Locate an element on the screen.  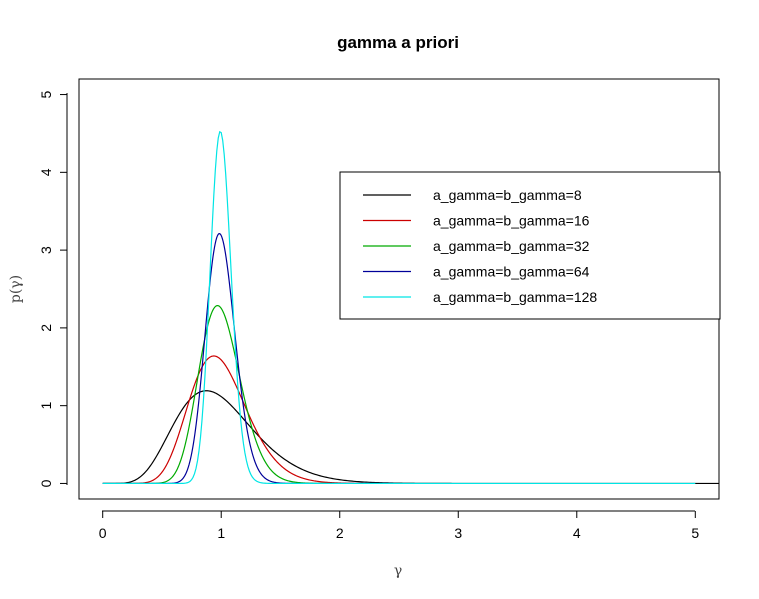
y-tick-label: 0 is located at coordinates (46, 483).